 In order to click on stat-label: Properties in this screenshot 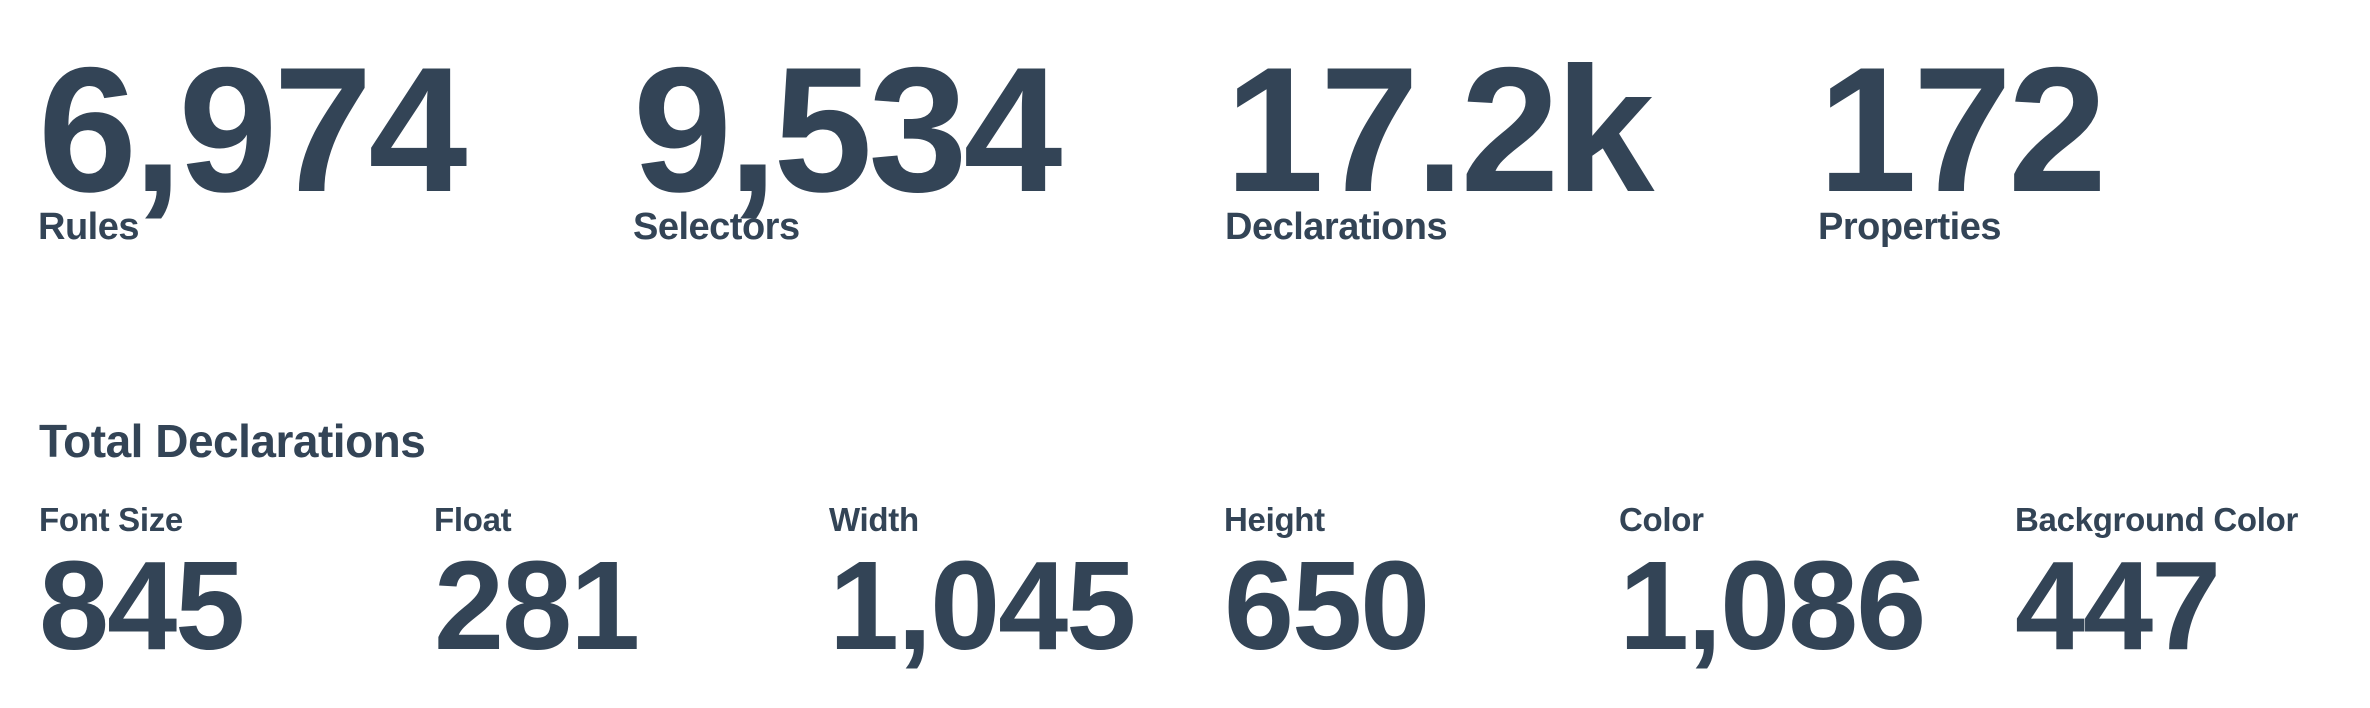, I will do `click(1909, 227)`.